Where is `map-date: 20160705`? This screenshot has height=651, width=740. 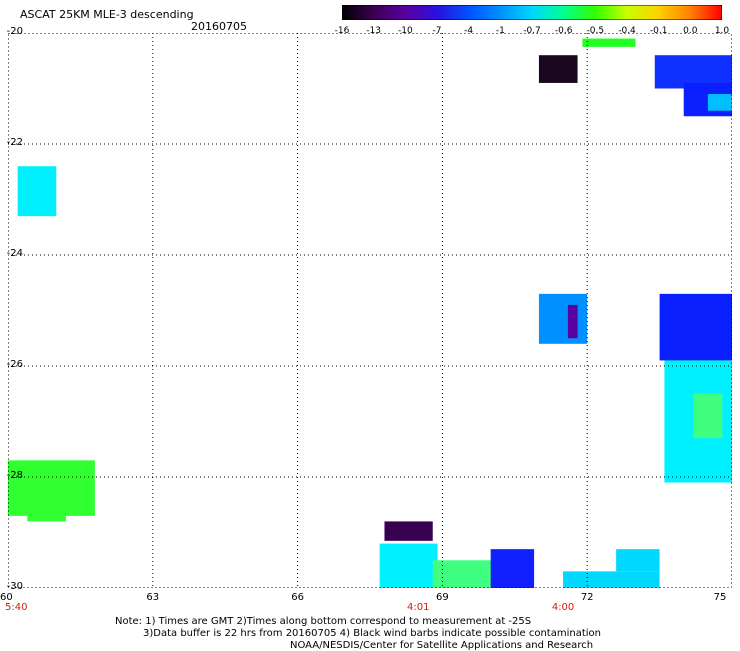
map-date: 20160705 is located at coordinates (219, 26).